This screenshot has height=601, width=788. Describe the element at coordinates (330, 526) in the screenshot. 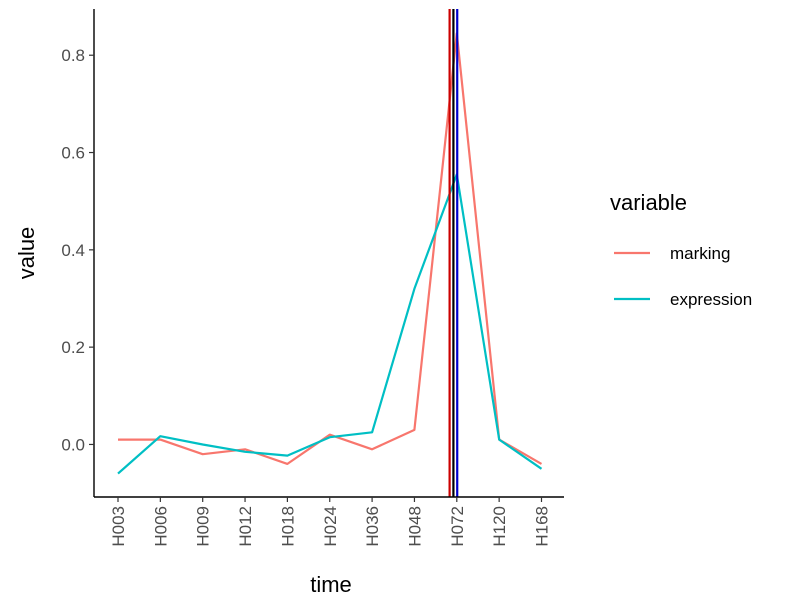

I see `x-tick-label: H024` at that location.